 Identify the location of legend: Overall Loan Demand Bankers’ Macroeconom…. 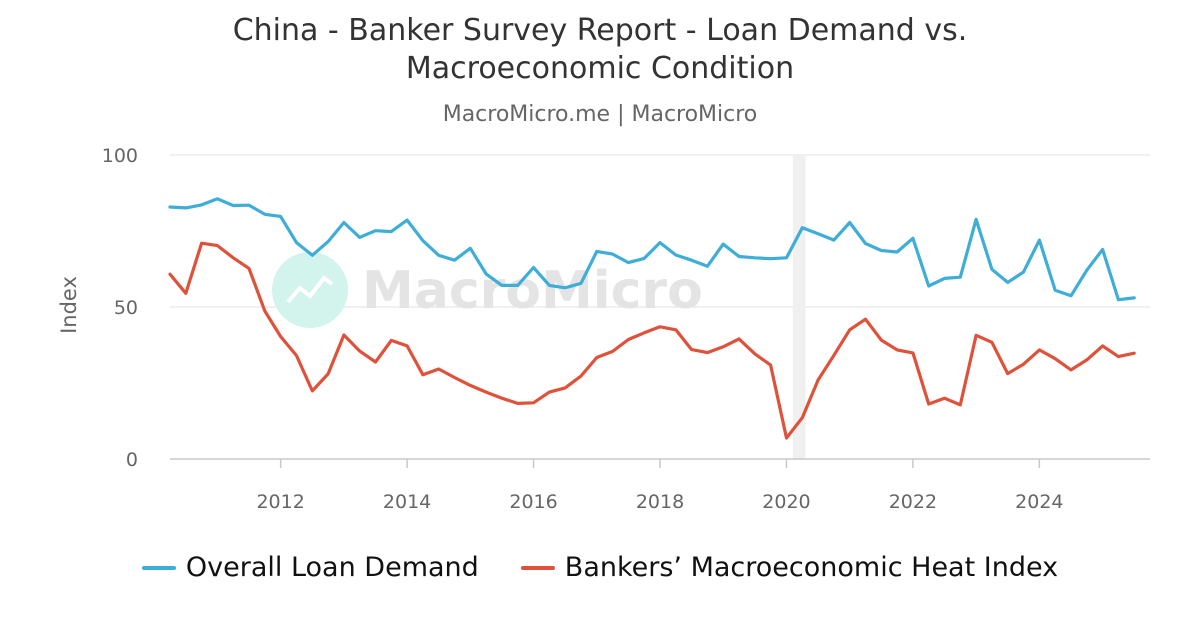
(600, 567).